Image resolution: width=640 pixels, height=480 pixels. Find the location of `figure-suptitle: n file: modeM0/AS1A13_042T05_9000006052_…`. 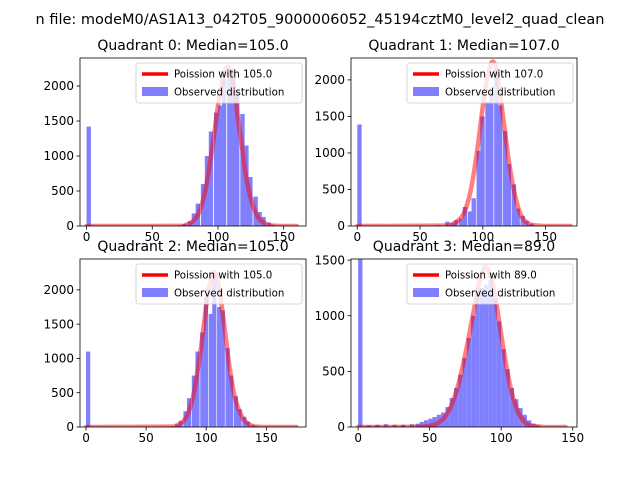

figure-suptitle: n file: modeM0/AS1A13_042T05_9000006052_… is located at coordinates (320, 20).